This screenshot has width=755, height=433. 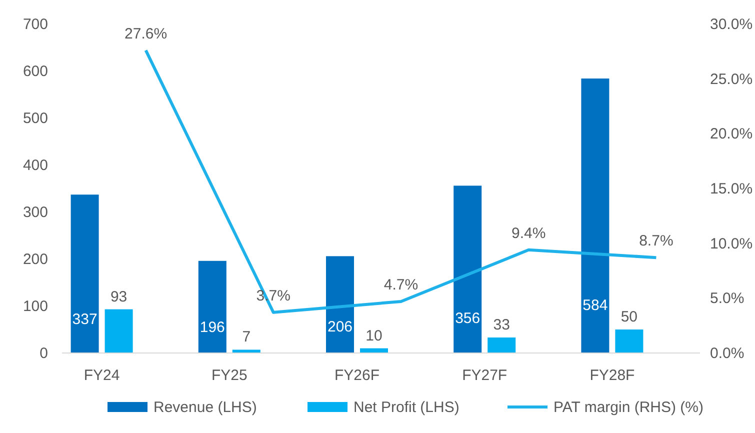 What do you see at coordinates (629, 317) in the screenshot?
I see `data-label: 50` at bounding box center [629, 317].